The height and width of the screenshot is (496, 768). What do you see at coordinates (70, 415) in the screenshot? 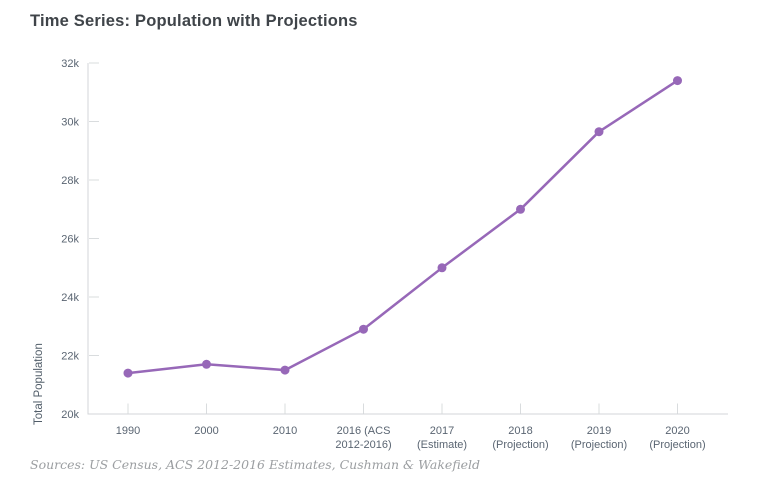
I see `y-tick-label: 20k` at bounding box center [70, 415].